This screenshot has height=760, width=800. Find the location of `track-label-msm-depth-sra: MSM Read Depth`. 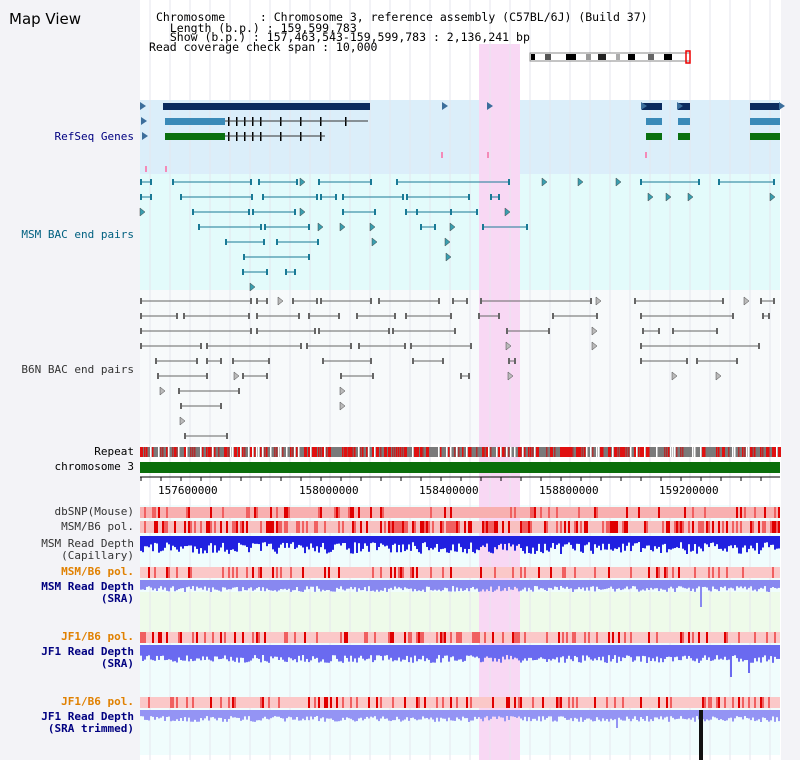

track-label-msm-depth-sra: MSM Read Depth is located at coordinates (87, 586).